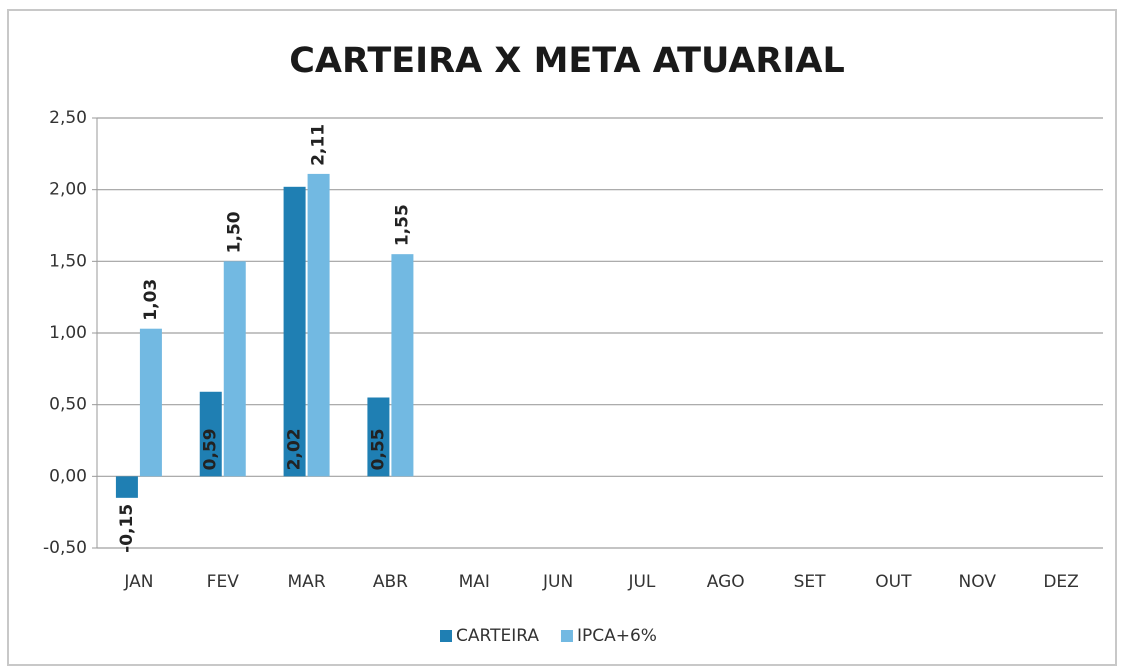  I want to click on x-tick-label: MAI, so click(474, 582).